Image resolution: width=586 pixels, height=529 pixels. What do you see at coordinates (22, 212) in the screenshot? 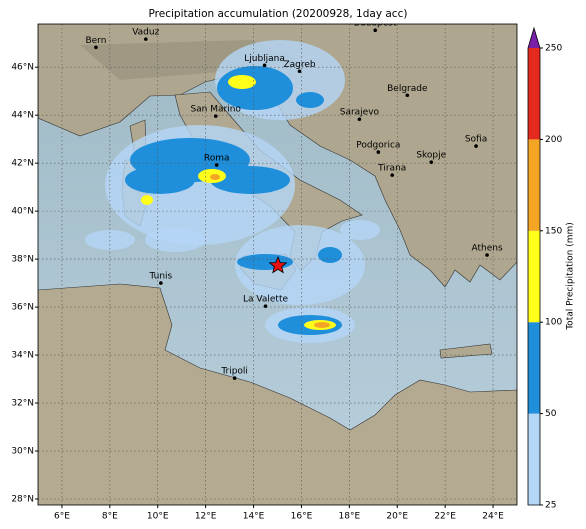
I see `y-tick-label: 40°N` at bounding box center [22, 212].